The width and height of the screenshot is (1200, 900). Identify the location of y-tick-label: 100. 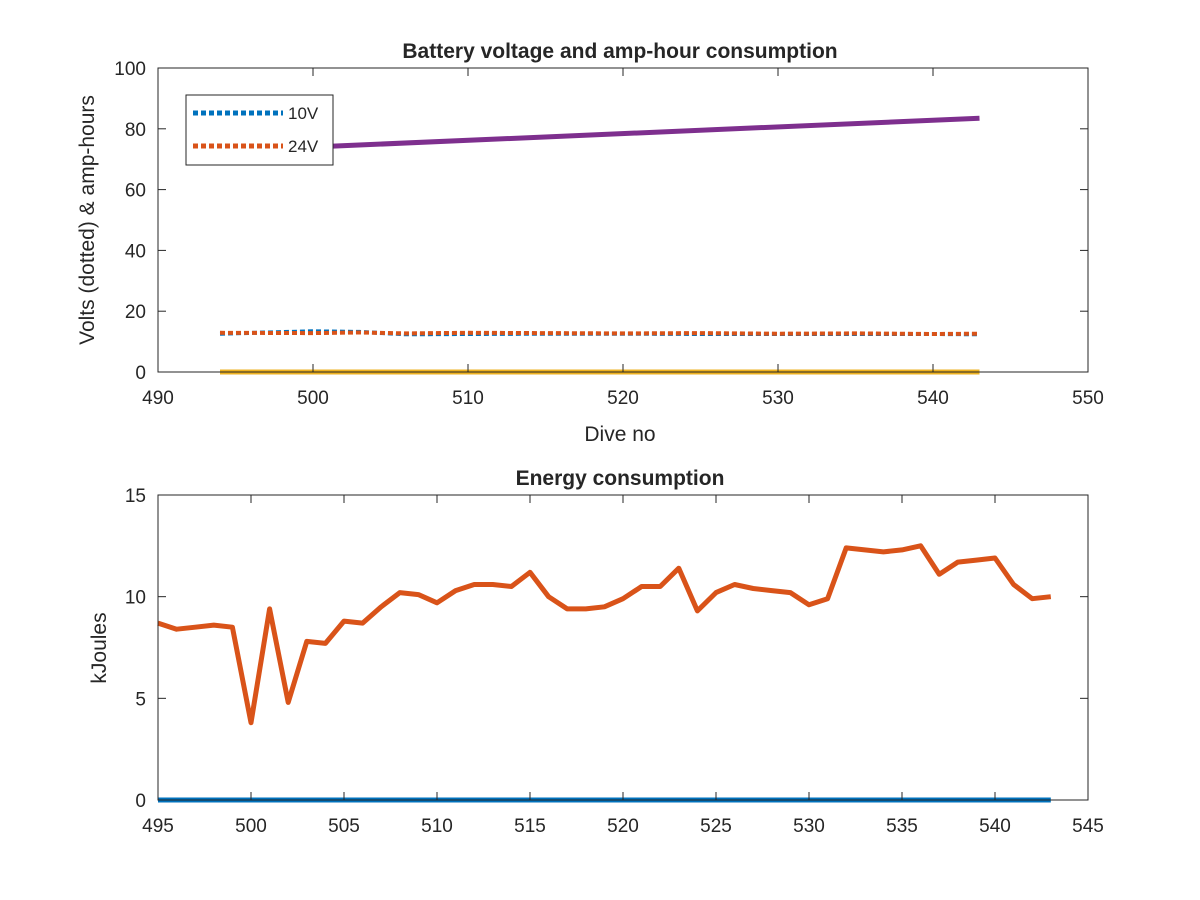
(130, 69).